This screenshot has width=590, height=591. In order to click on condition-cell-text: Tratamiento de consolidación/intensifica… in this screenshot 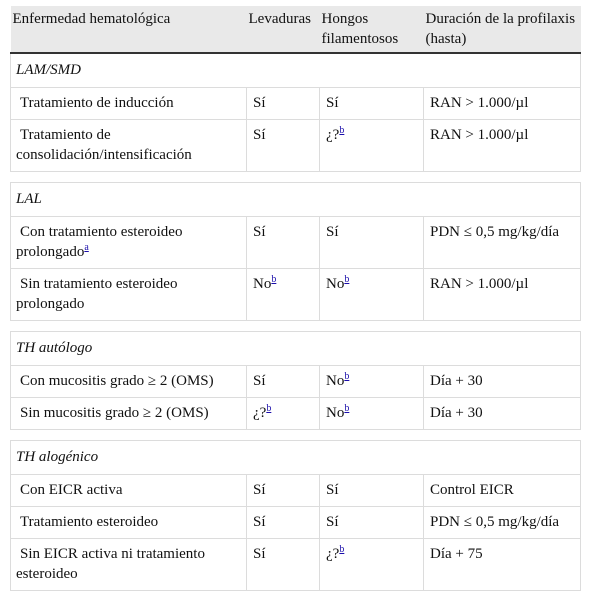, I will do `click(104, 145)`.